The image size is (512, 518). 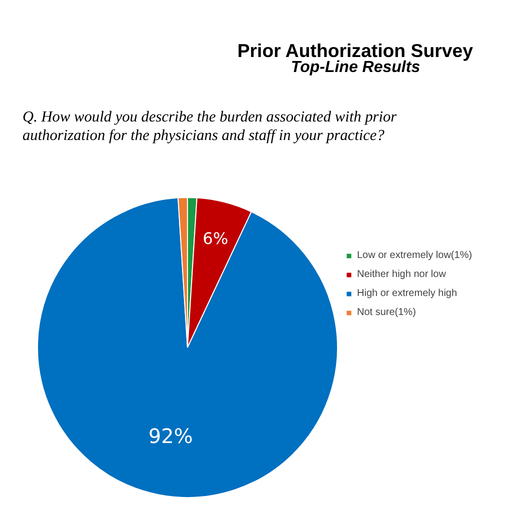 What do you see at coordinates (407, 293) in the screenshot?
I see `legend-label: High or extremely high` at bounding box center [407, 293].